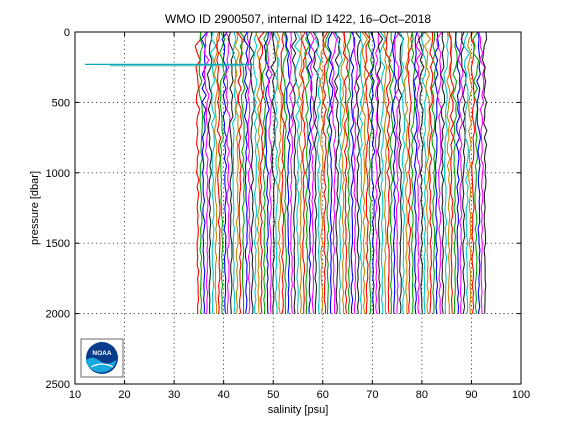 This screenshot has height=432, width=576. Describe the element at coordinates (58, 174) in the screenshot. I see `y-tick-label: 1000` at that location.